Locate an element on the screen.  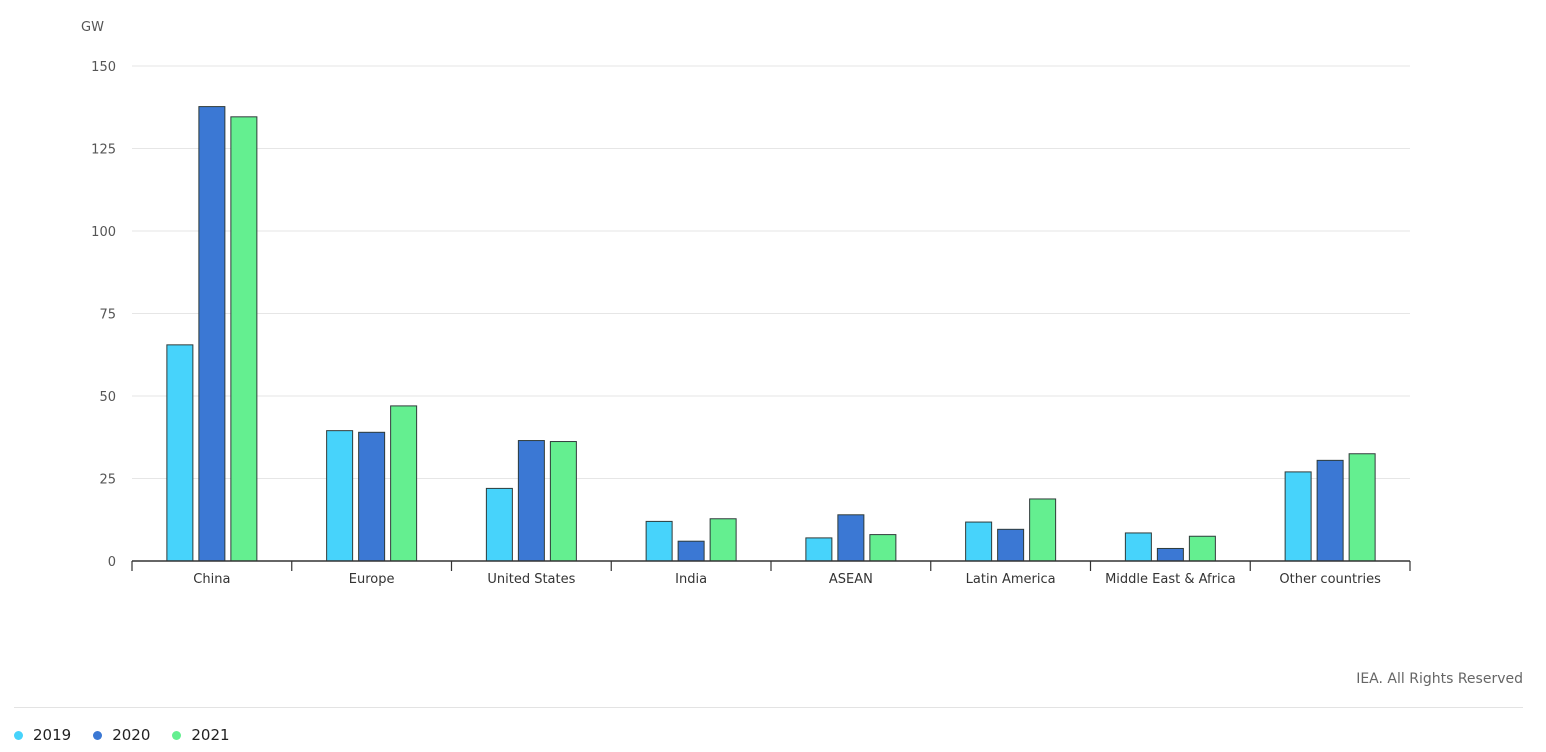
bar-middle-east-africa-2019 is located at coordinates (1138, 547).